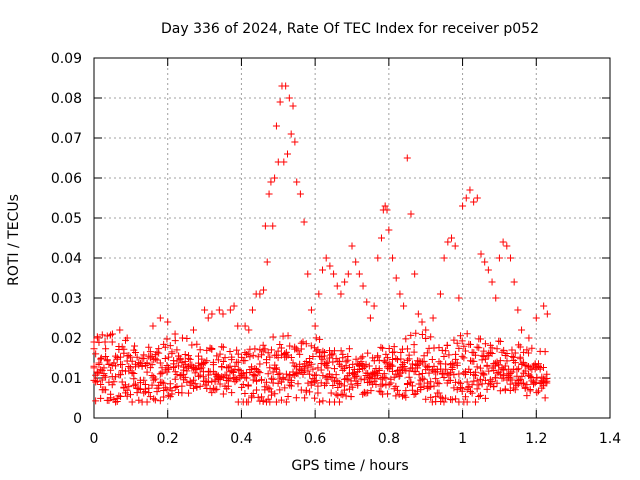  What do you see at coordinates (66, 379) in the screenshot?
I see `y-tick-label: 0.01` at bounding box center [66, 379].